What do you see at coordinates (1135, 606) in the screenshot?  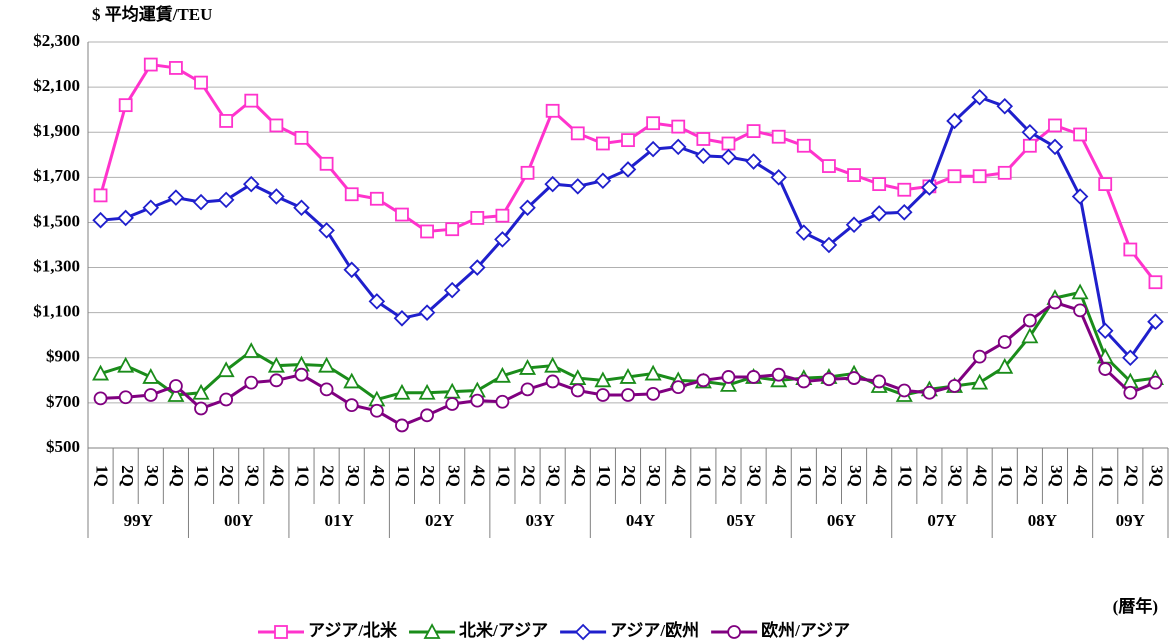 I see `x-axis-label: (暦年)` at bounding box center [1135, 606].